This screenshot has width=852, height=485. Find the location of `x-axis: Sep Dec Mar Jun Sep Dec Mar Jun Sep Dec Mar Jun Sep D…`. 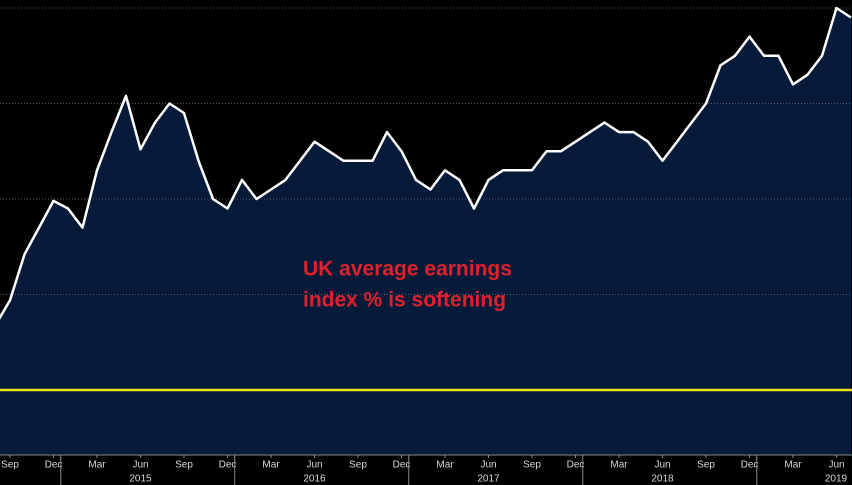

x-axis: Sep Dec Mar Jun Sep Dec Mar Jun Sep Dec Mar Jun Sep D… is located at coordinates (426, 469).